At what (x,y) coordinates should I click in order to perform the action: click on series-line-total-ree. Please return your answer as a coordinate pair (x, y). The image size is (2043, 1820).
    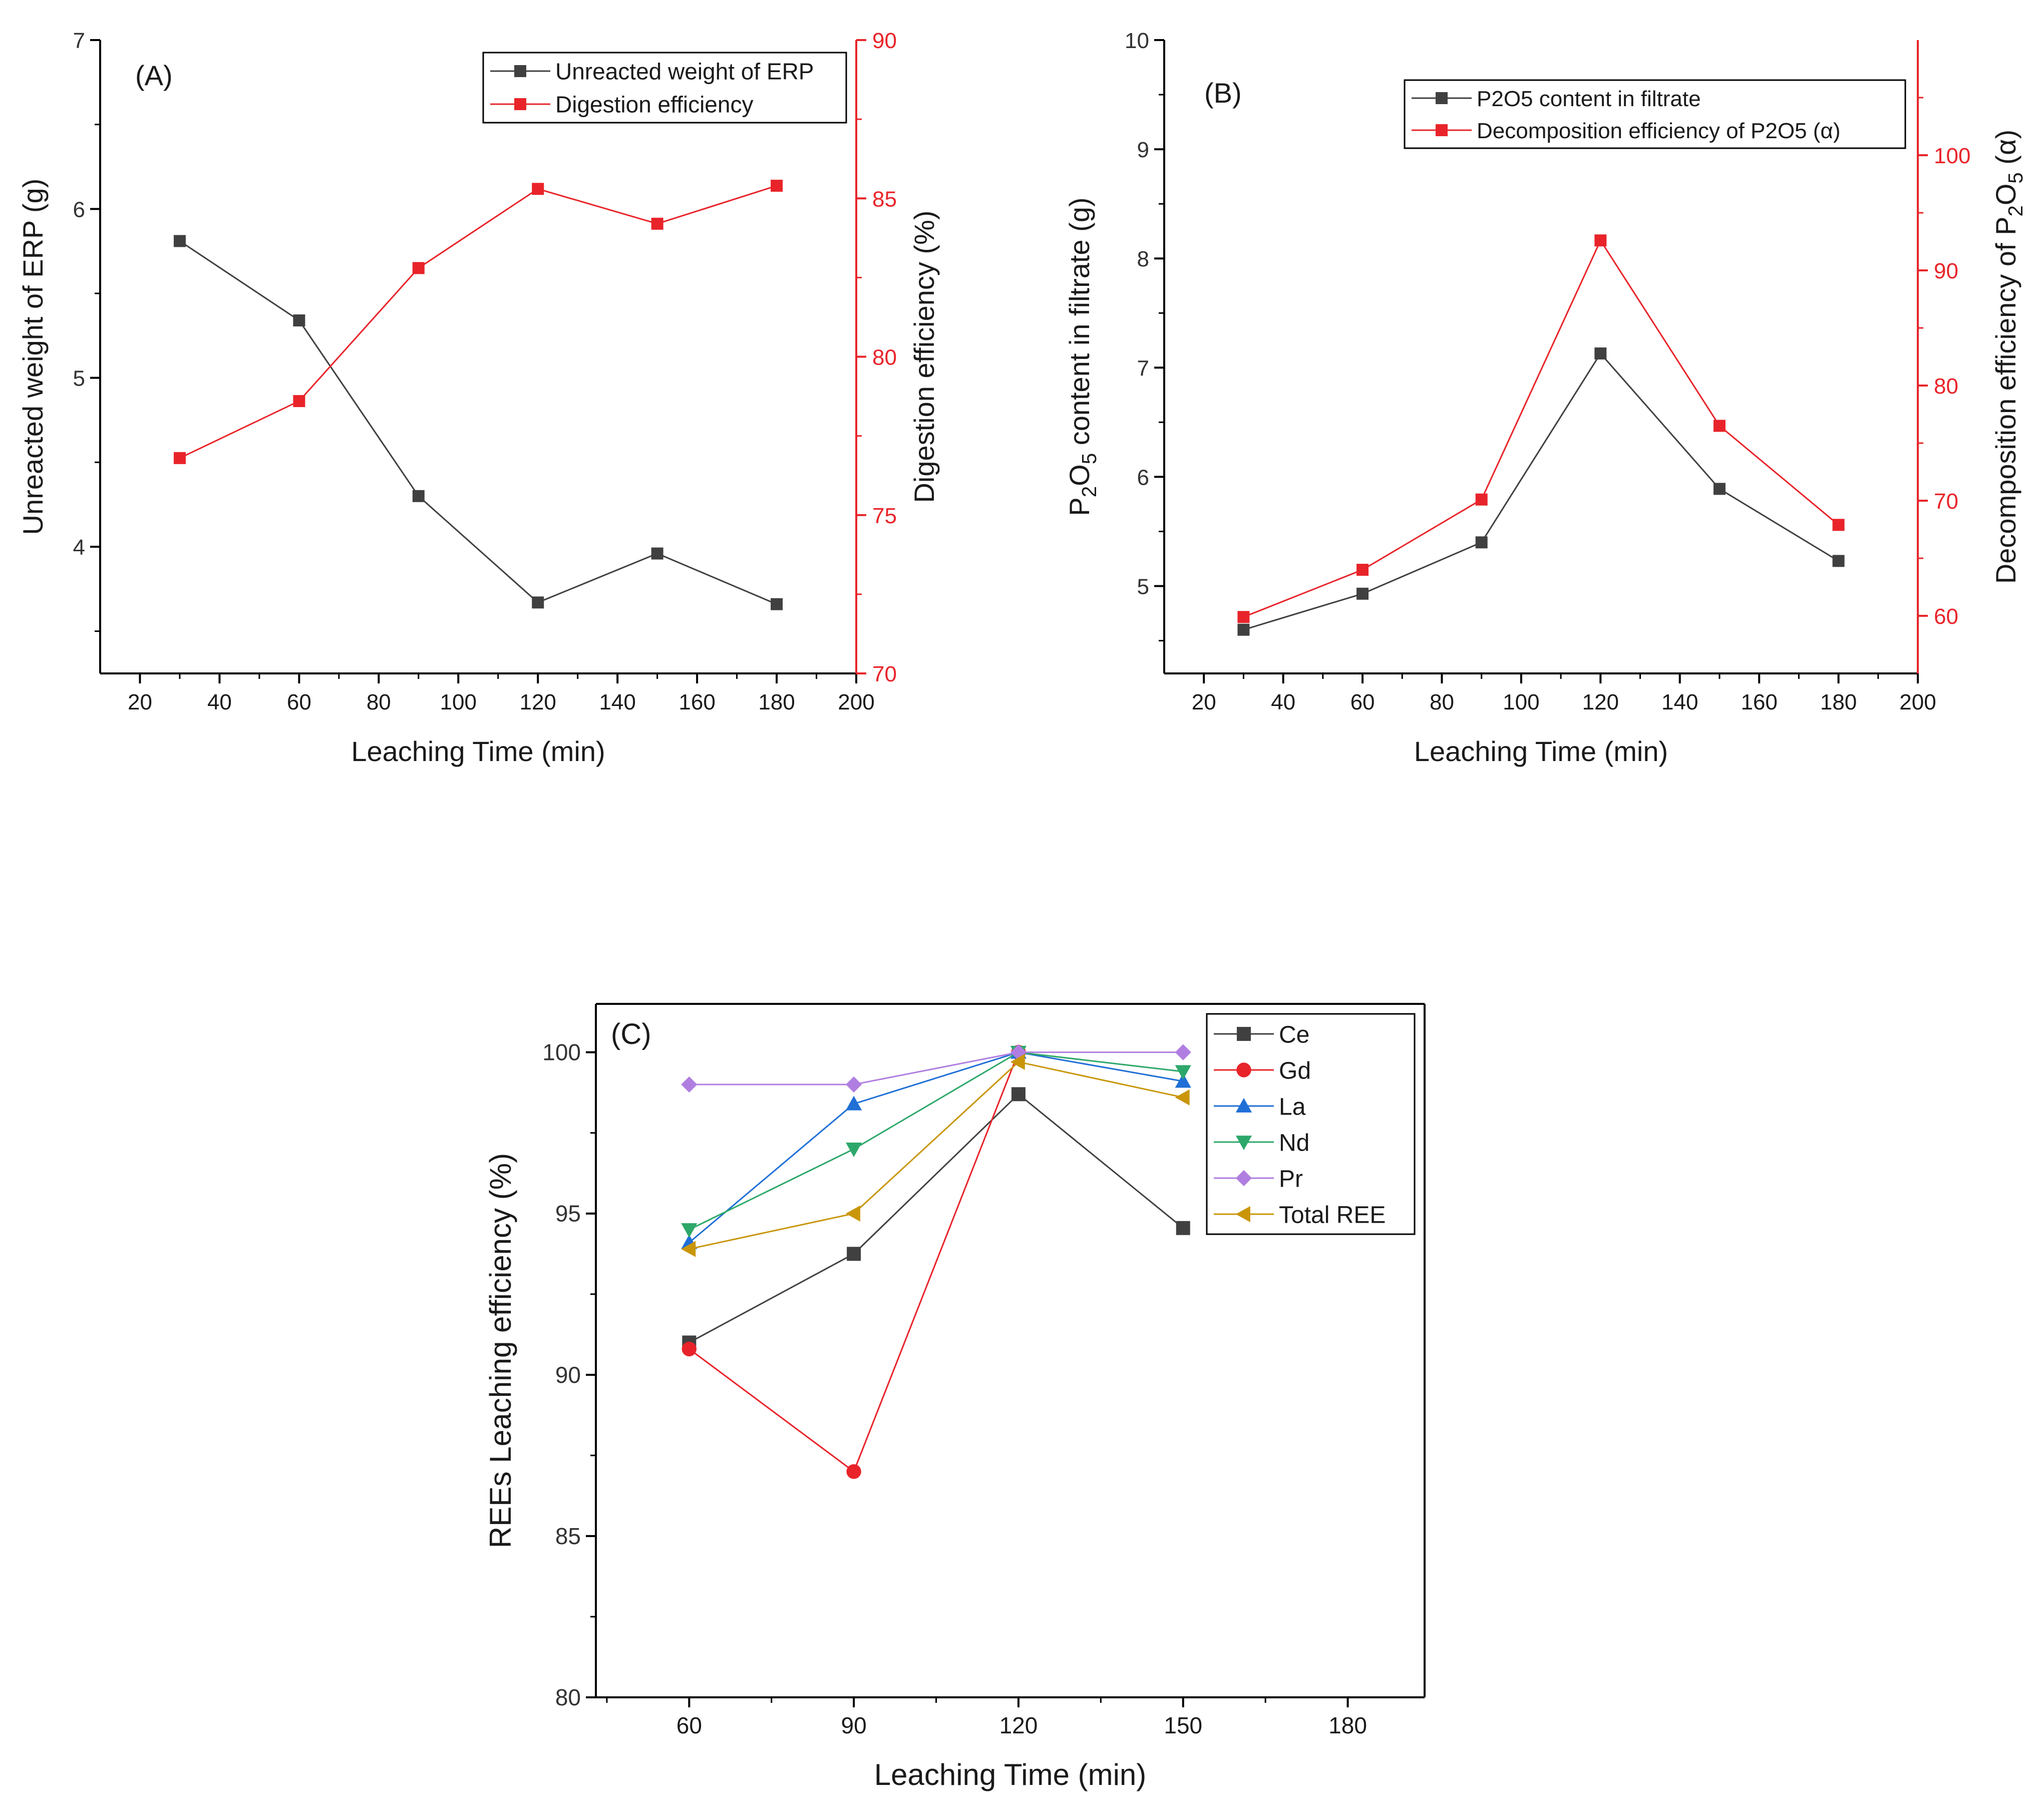
    Looking at the image, I should click on (936, 1155).